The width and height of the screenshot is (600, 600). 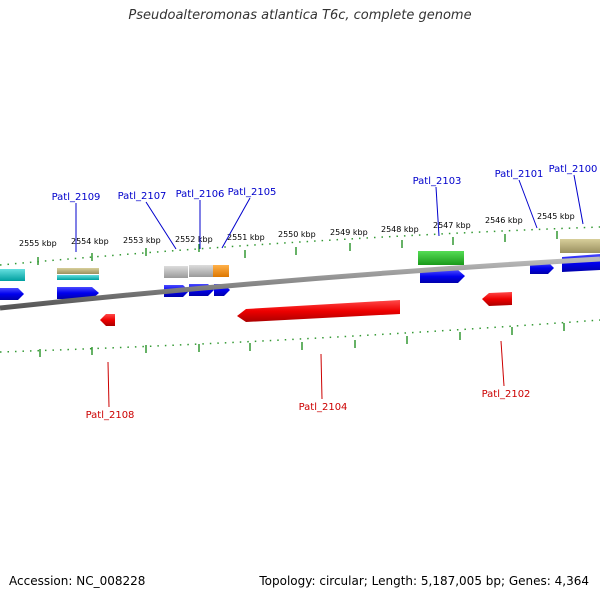 What do you see at coordinates (573, 169) in the screenshot?
I see `gene-label-patl-2100: Patl_2100` at bounding box center [573, 169].